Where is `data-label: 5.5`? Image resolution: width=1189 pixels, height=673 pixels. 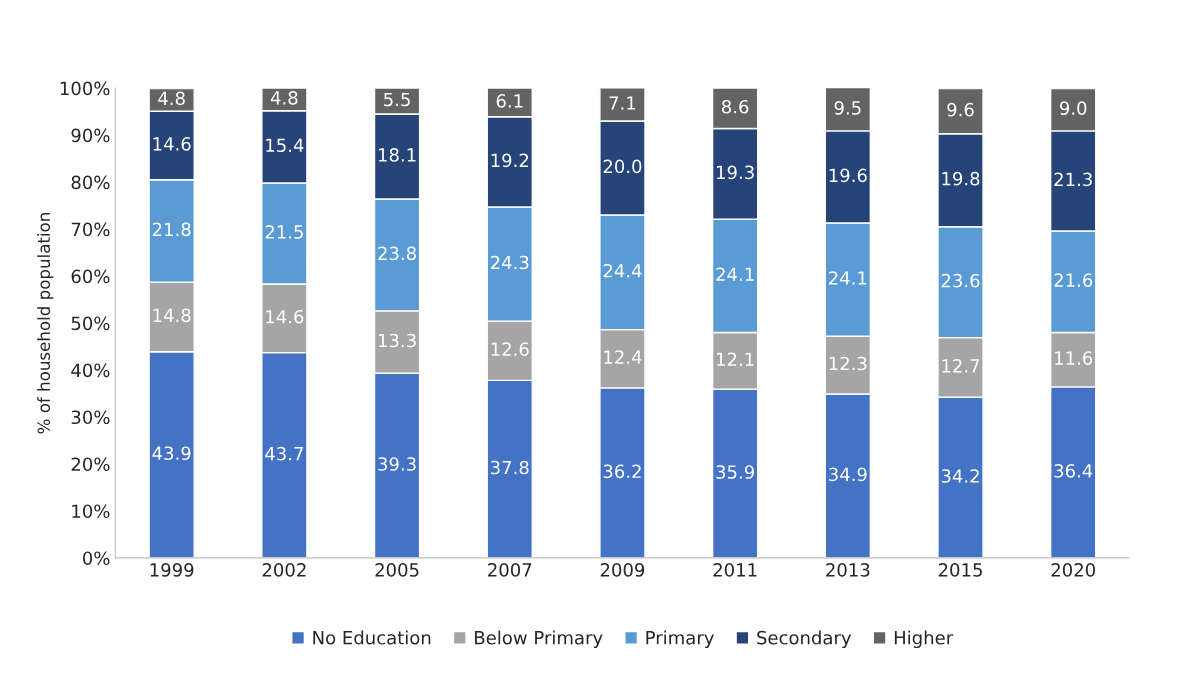 data-label: 5.5 is located at coordinates (397, 99).